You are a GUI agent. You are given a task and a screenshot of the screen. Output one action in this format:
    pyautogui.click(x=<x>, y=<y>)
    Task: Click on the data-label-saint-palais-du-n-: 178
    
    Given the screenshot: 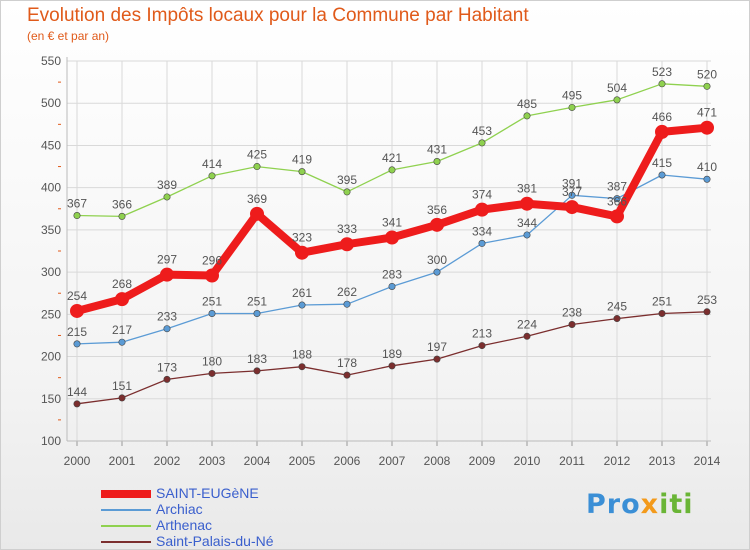 What is the action you would take?
    pyautogui.click(x=347, y=363)
    